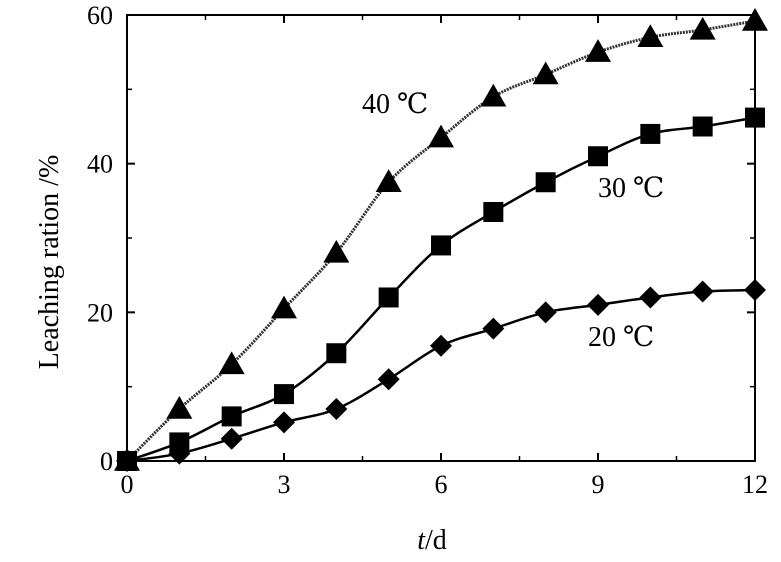  Describe the element at coordinates (436, 540) in the screenshot. I see `x-axis-label-unit: /d` at that location.